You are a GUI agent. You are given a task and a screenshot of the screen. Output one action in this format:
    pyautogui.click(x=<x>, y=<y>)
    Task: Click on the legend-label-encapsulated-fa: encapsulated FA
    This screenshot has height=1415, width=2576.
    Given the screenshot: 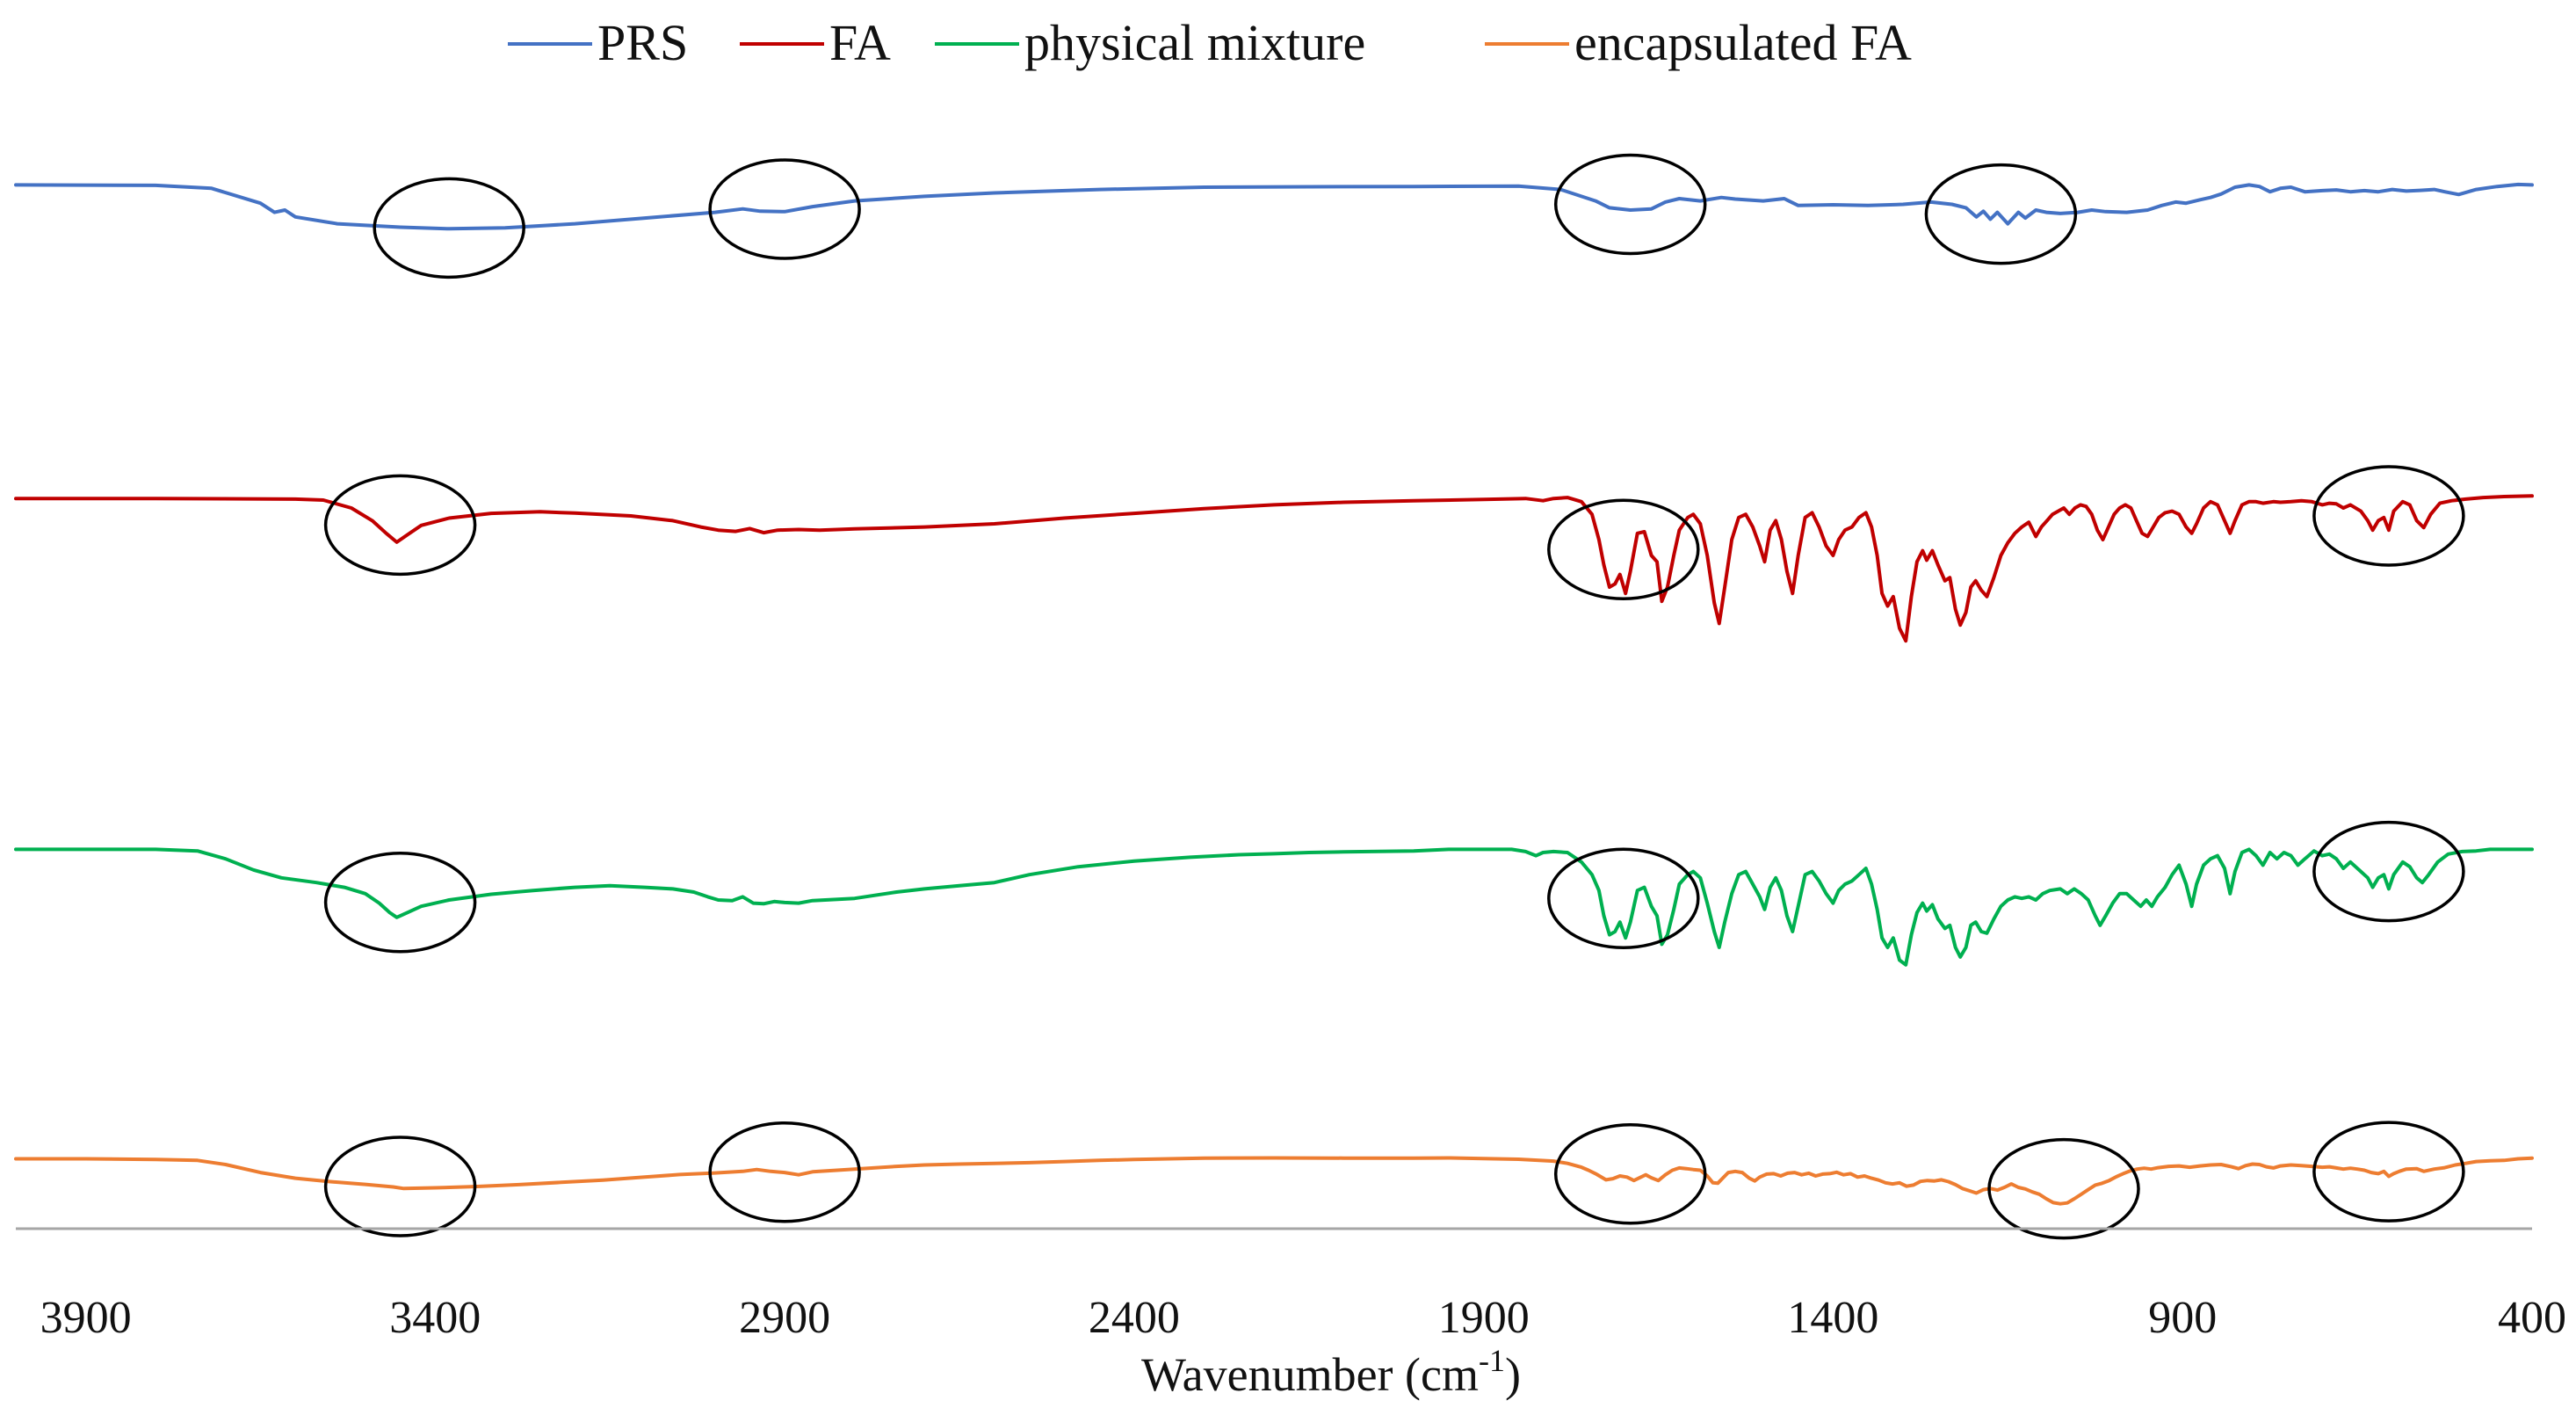 What is the action you would take?
    pyautogui.click(x=1743, y=43)
    